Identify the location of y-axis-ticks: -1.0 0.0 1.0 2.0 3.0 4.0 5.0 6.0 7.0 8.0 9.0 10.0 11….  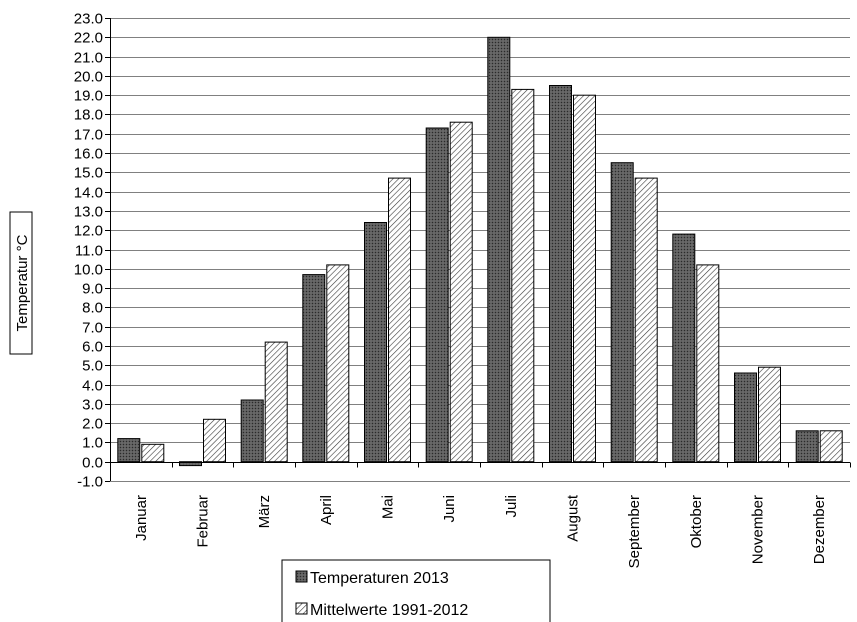
(92, 251).